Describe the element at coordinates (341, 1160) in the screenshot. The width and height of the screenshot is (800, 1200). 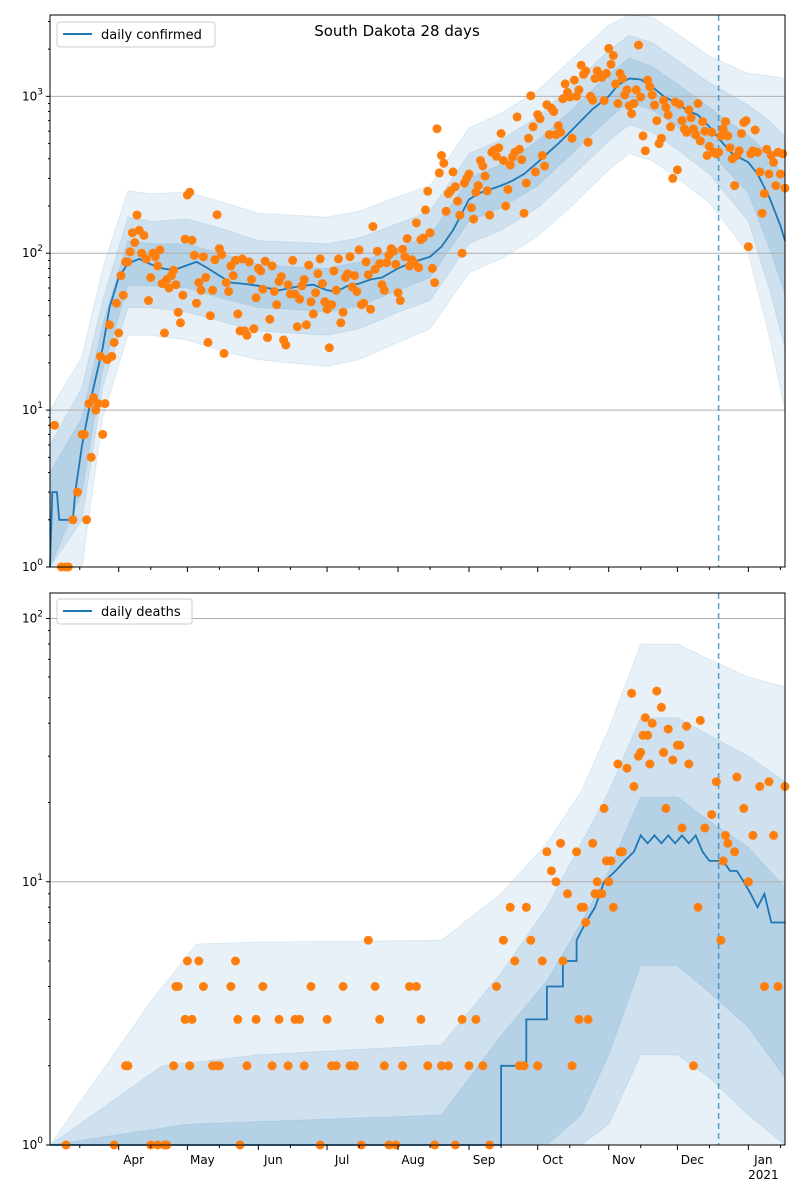
I see `chart-2-x-tick-label: Jul` at that location.